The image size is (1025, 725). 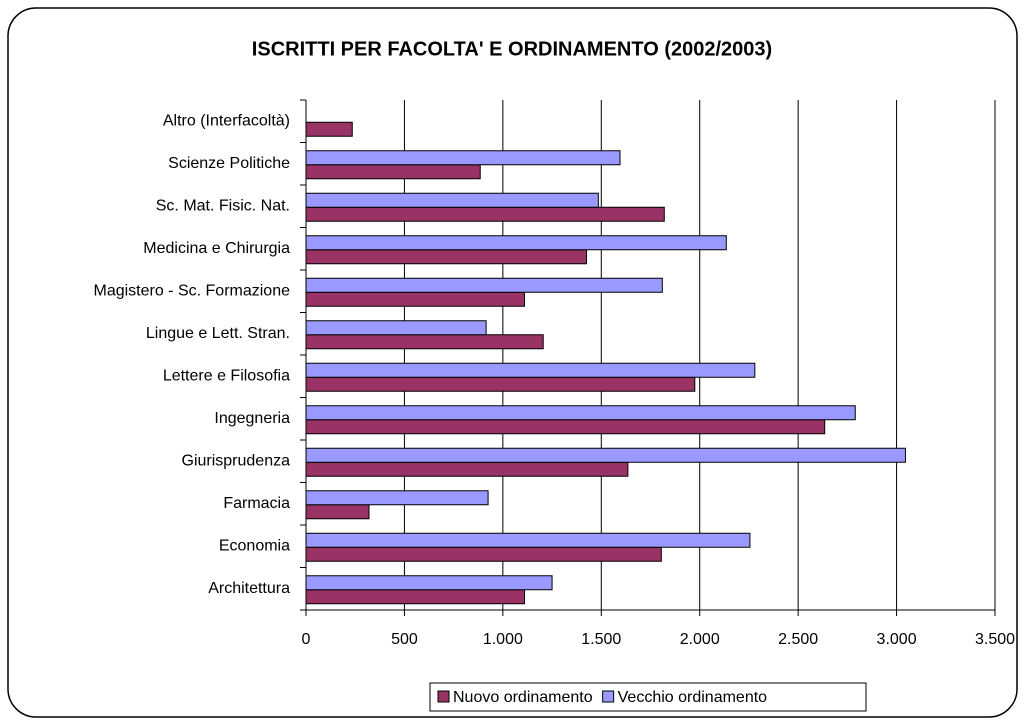 I want to click on y-tick-label: Ingegneria, so click(x=252, y=418).